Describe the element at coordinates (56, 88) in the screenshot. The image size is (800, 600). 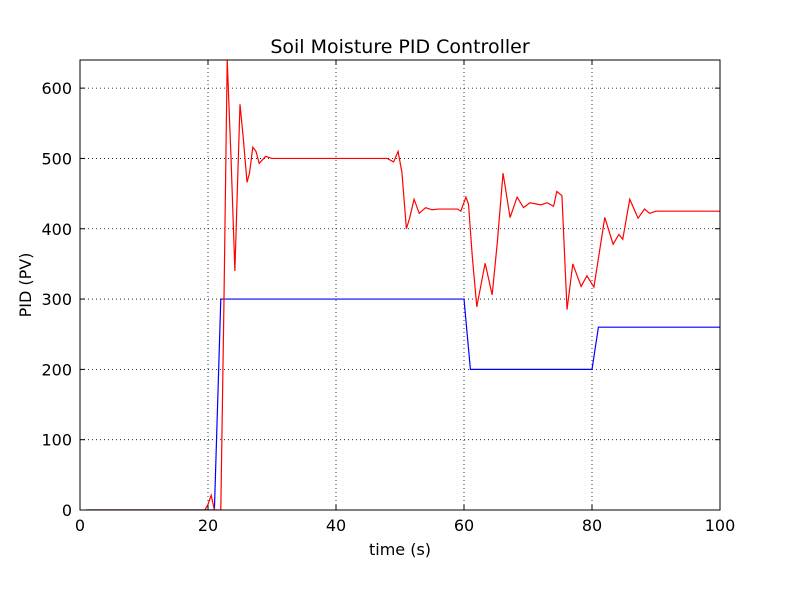
I see `y-tick-label: 600` at that location.